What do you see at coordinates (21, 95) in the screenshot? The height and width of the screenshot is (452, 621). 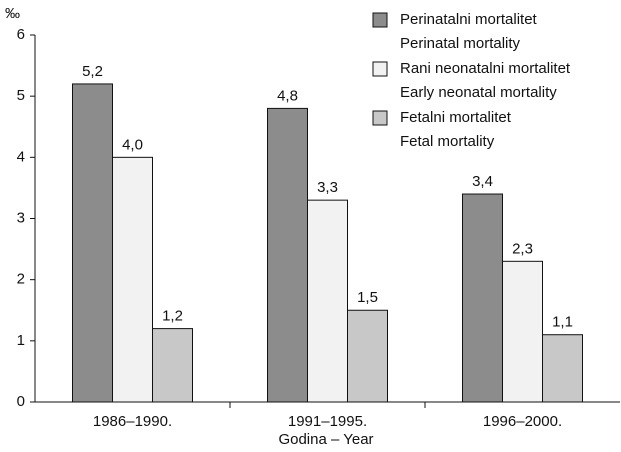 I see `y-tick-label: 5` at bounding box center [21, 95].